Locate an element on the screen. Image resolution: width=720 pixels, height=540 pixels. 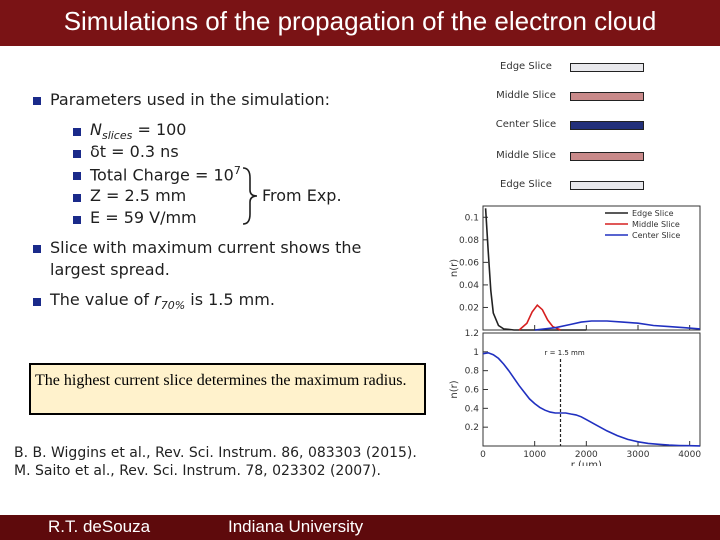
r70-annotation: r = 1.5 mm is located at coordinates (565, 353).